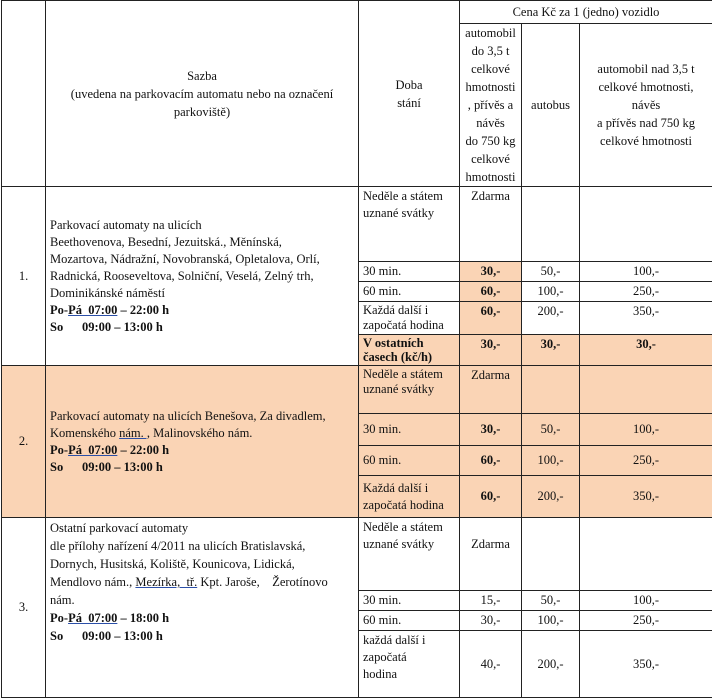 The width and height of the screenshot is (712, 698). Describe the element at coordinates (409, 350) in the screenshot. I see `doba-cell: V ostatních časech (kč/h)` at that location.